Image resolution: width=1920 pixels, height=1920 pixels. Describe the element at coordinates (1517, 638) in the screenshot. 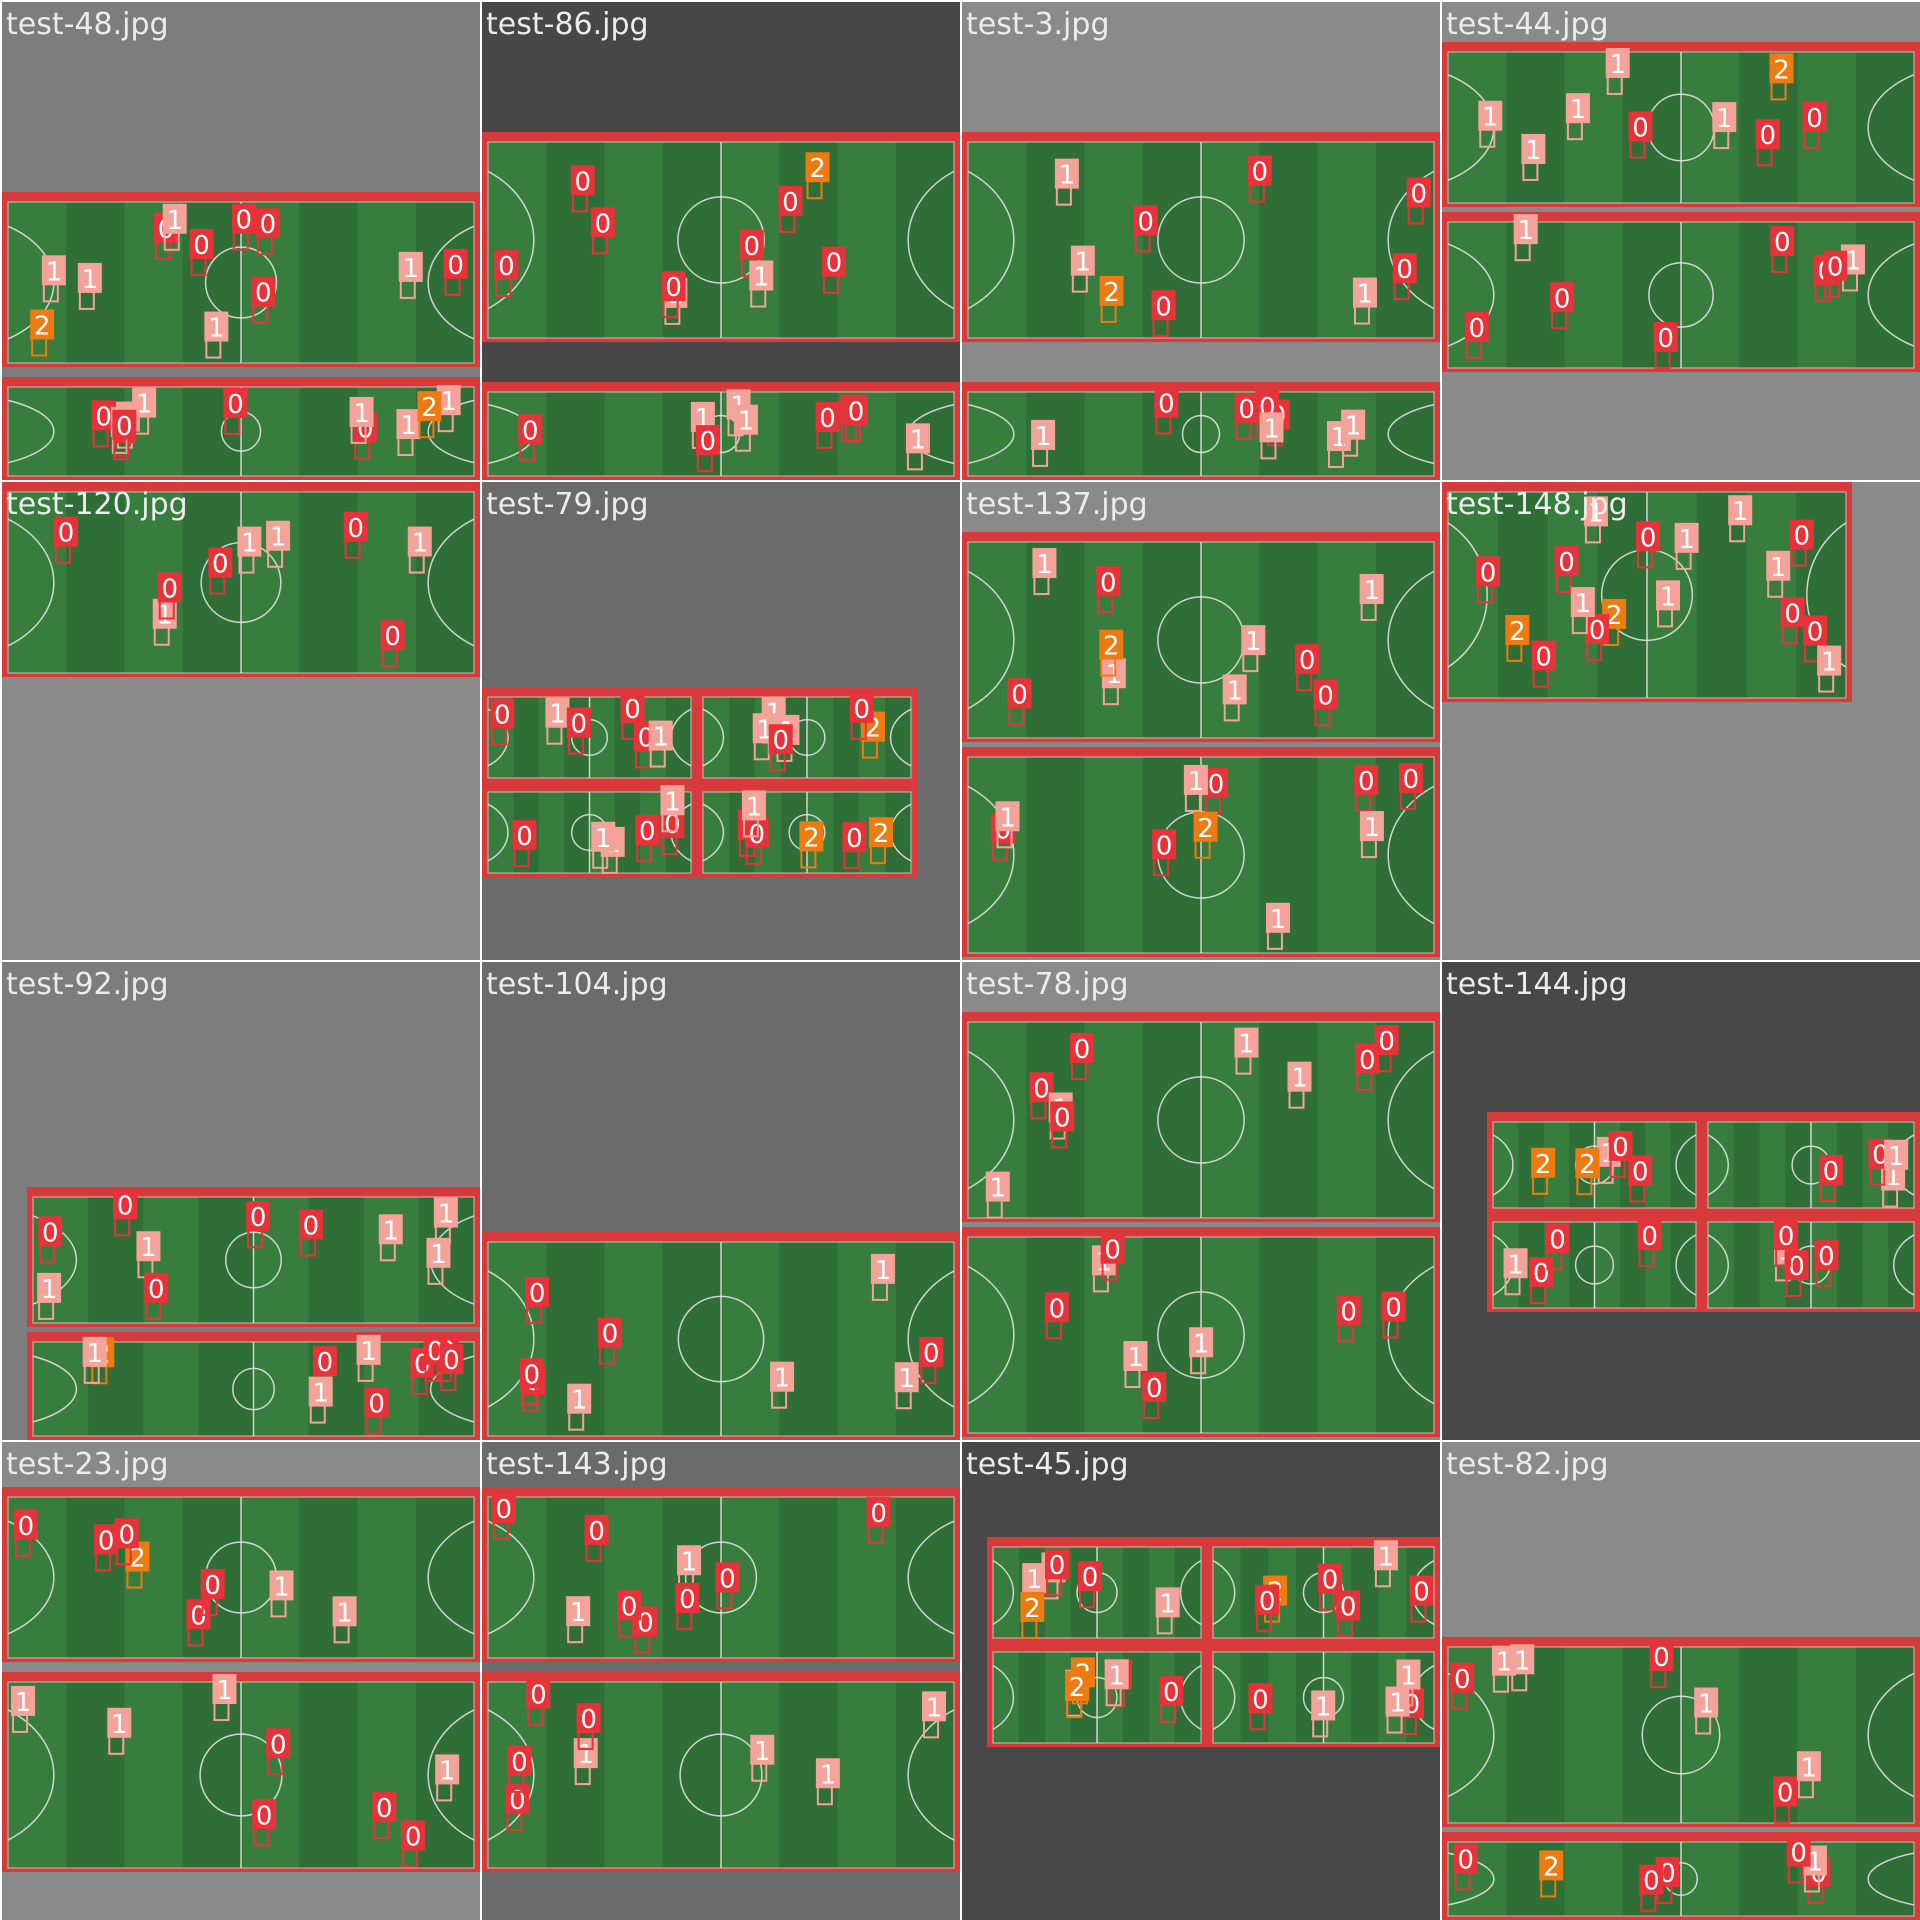

I see `detection-box-class-2: 2` at that location.